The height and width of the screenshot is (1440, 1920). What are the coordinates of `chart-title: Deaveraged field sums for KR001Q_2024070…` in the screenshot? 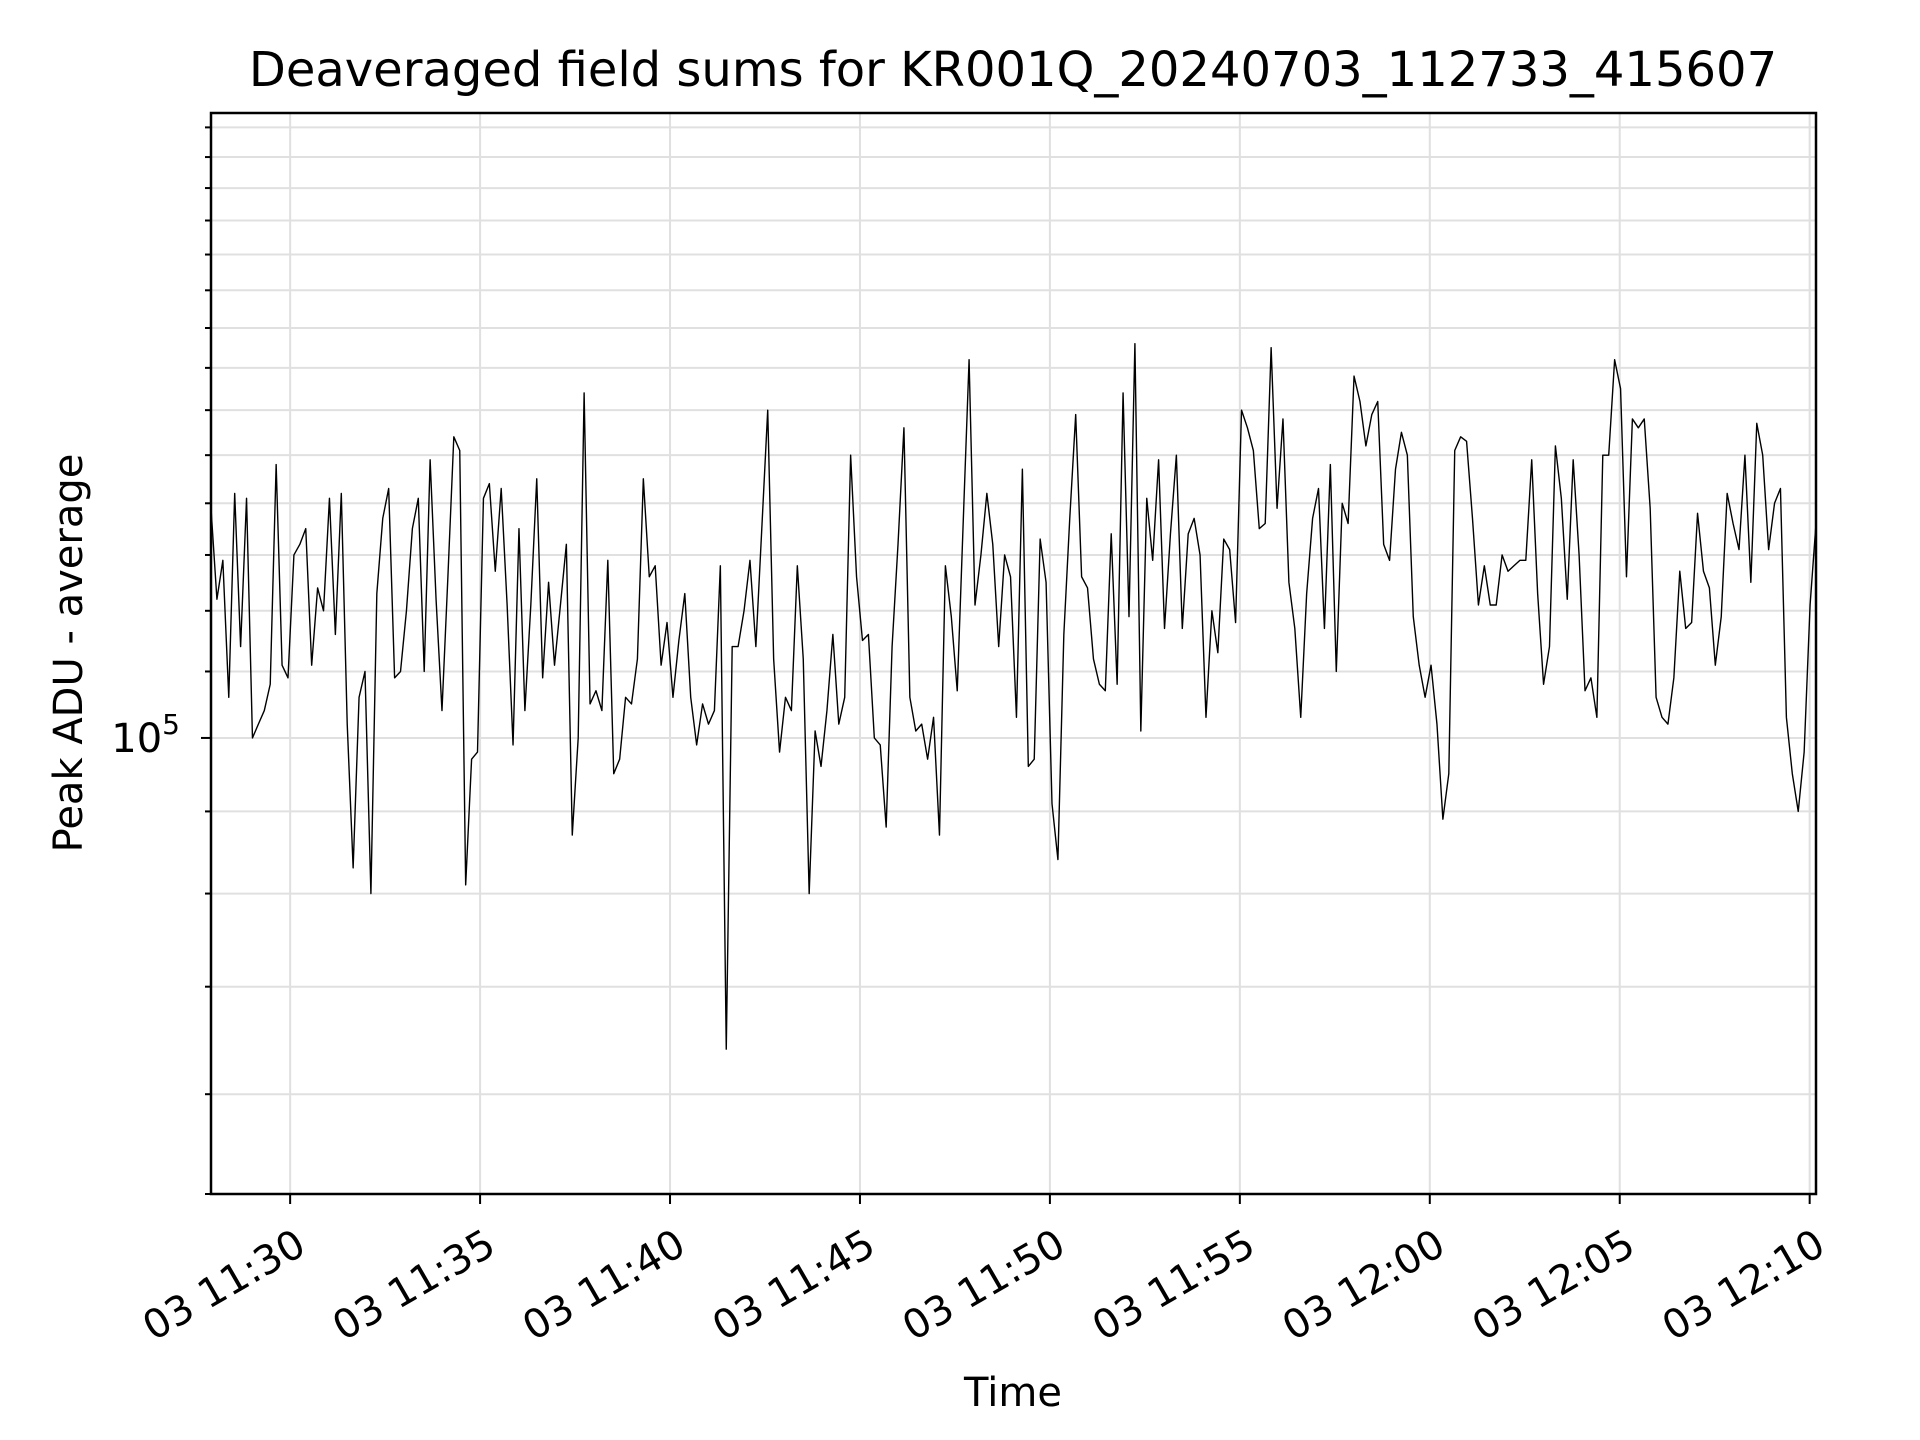 It's located at (1013, 70).